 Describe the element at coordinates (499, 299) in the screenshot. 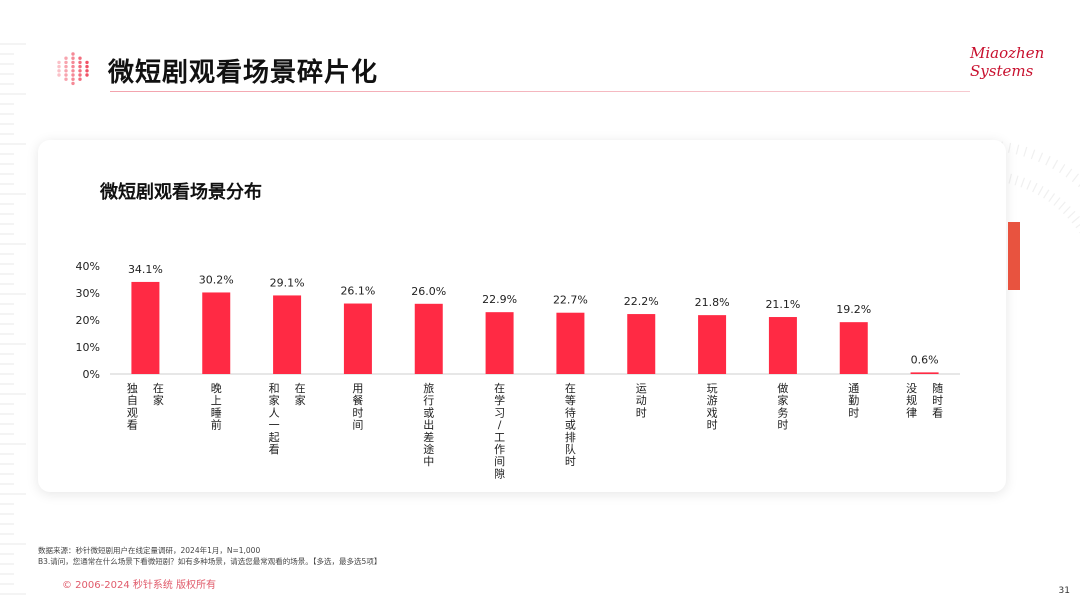

I see `data-label: 22.9%` at that location.